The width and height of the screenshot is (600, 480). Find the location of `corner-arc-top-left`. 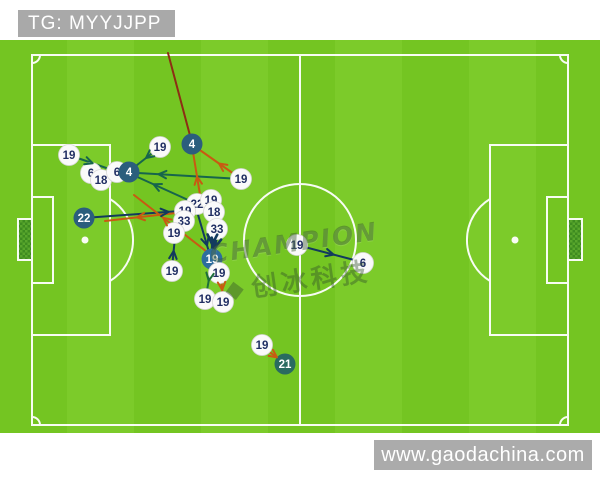

corner-arc-top-left is located at coordinates (36, 59).